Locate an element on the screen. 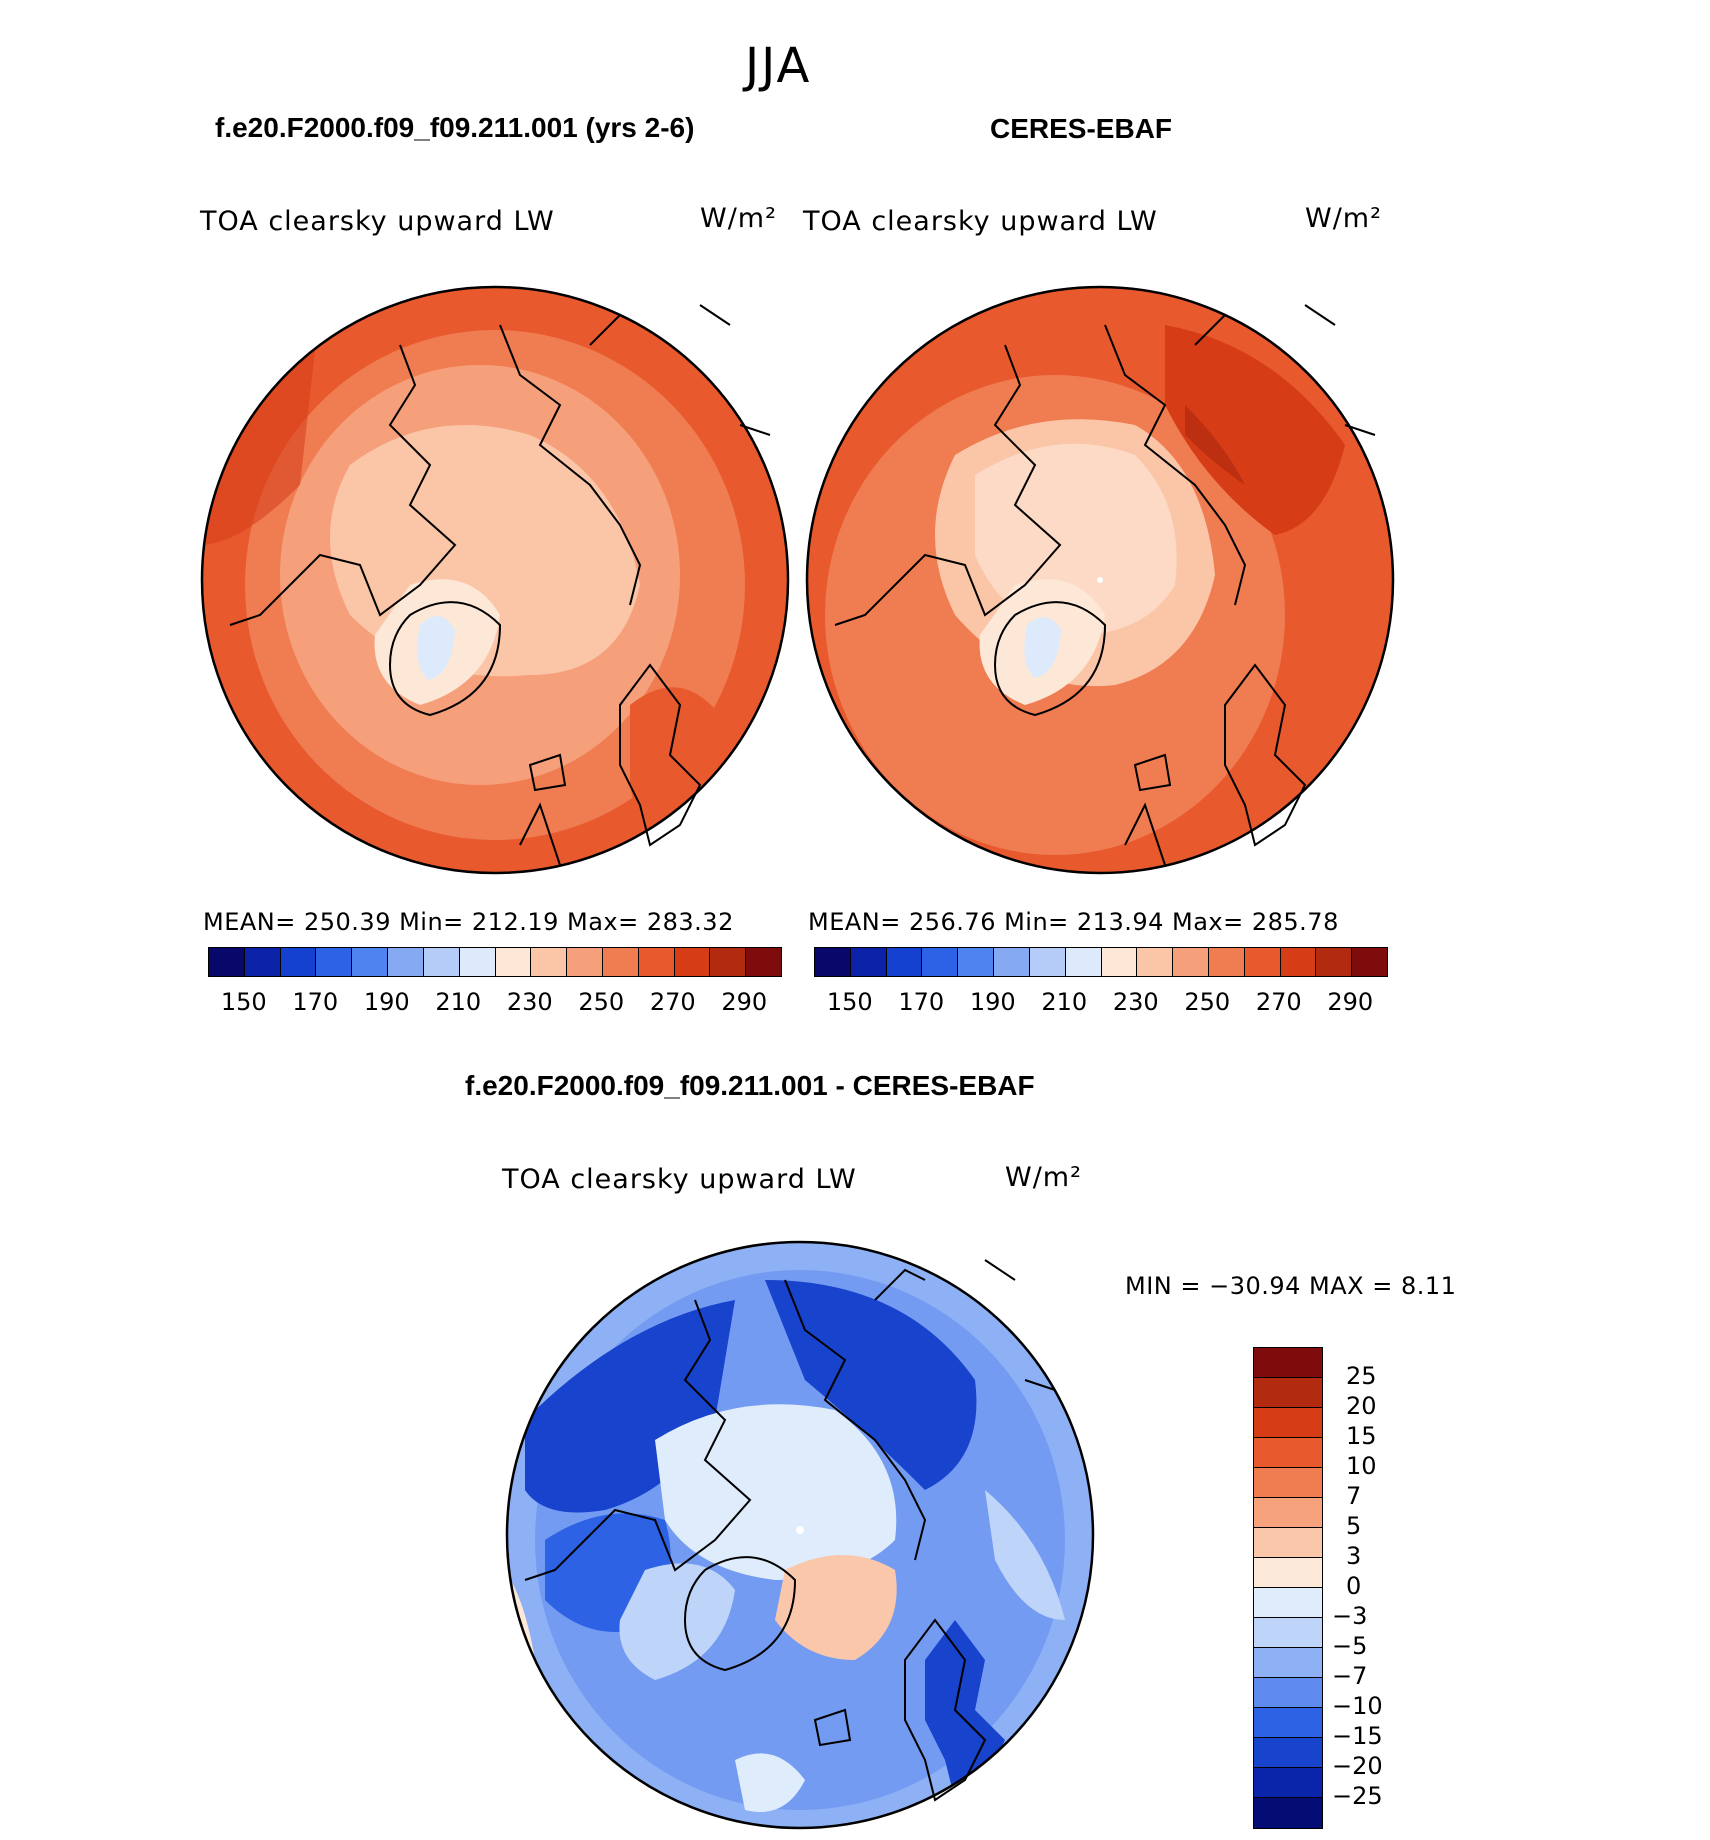 Image resolution: width=1710 pixels, height=1840 pixels. colorbar-tick-label: −20 is located at coordinates (1357, 1766).